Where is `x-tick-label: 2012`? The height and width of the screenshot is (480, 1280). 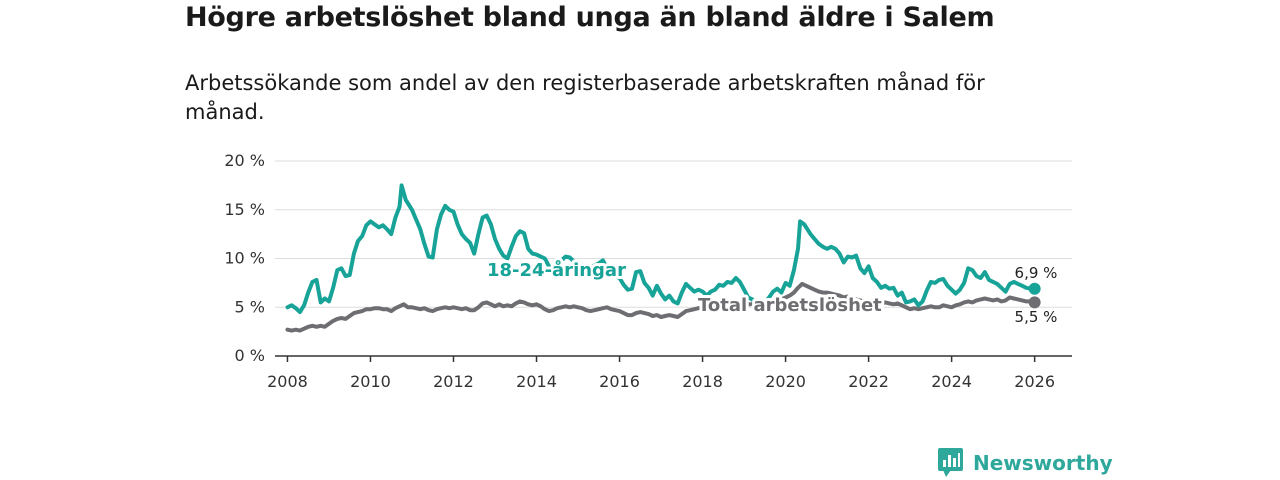
x-tick-label: 2012 is located at coordinates (453, 381).